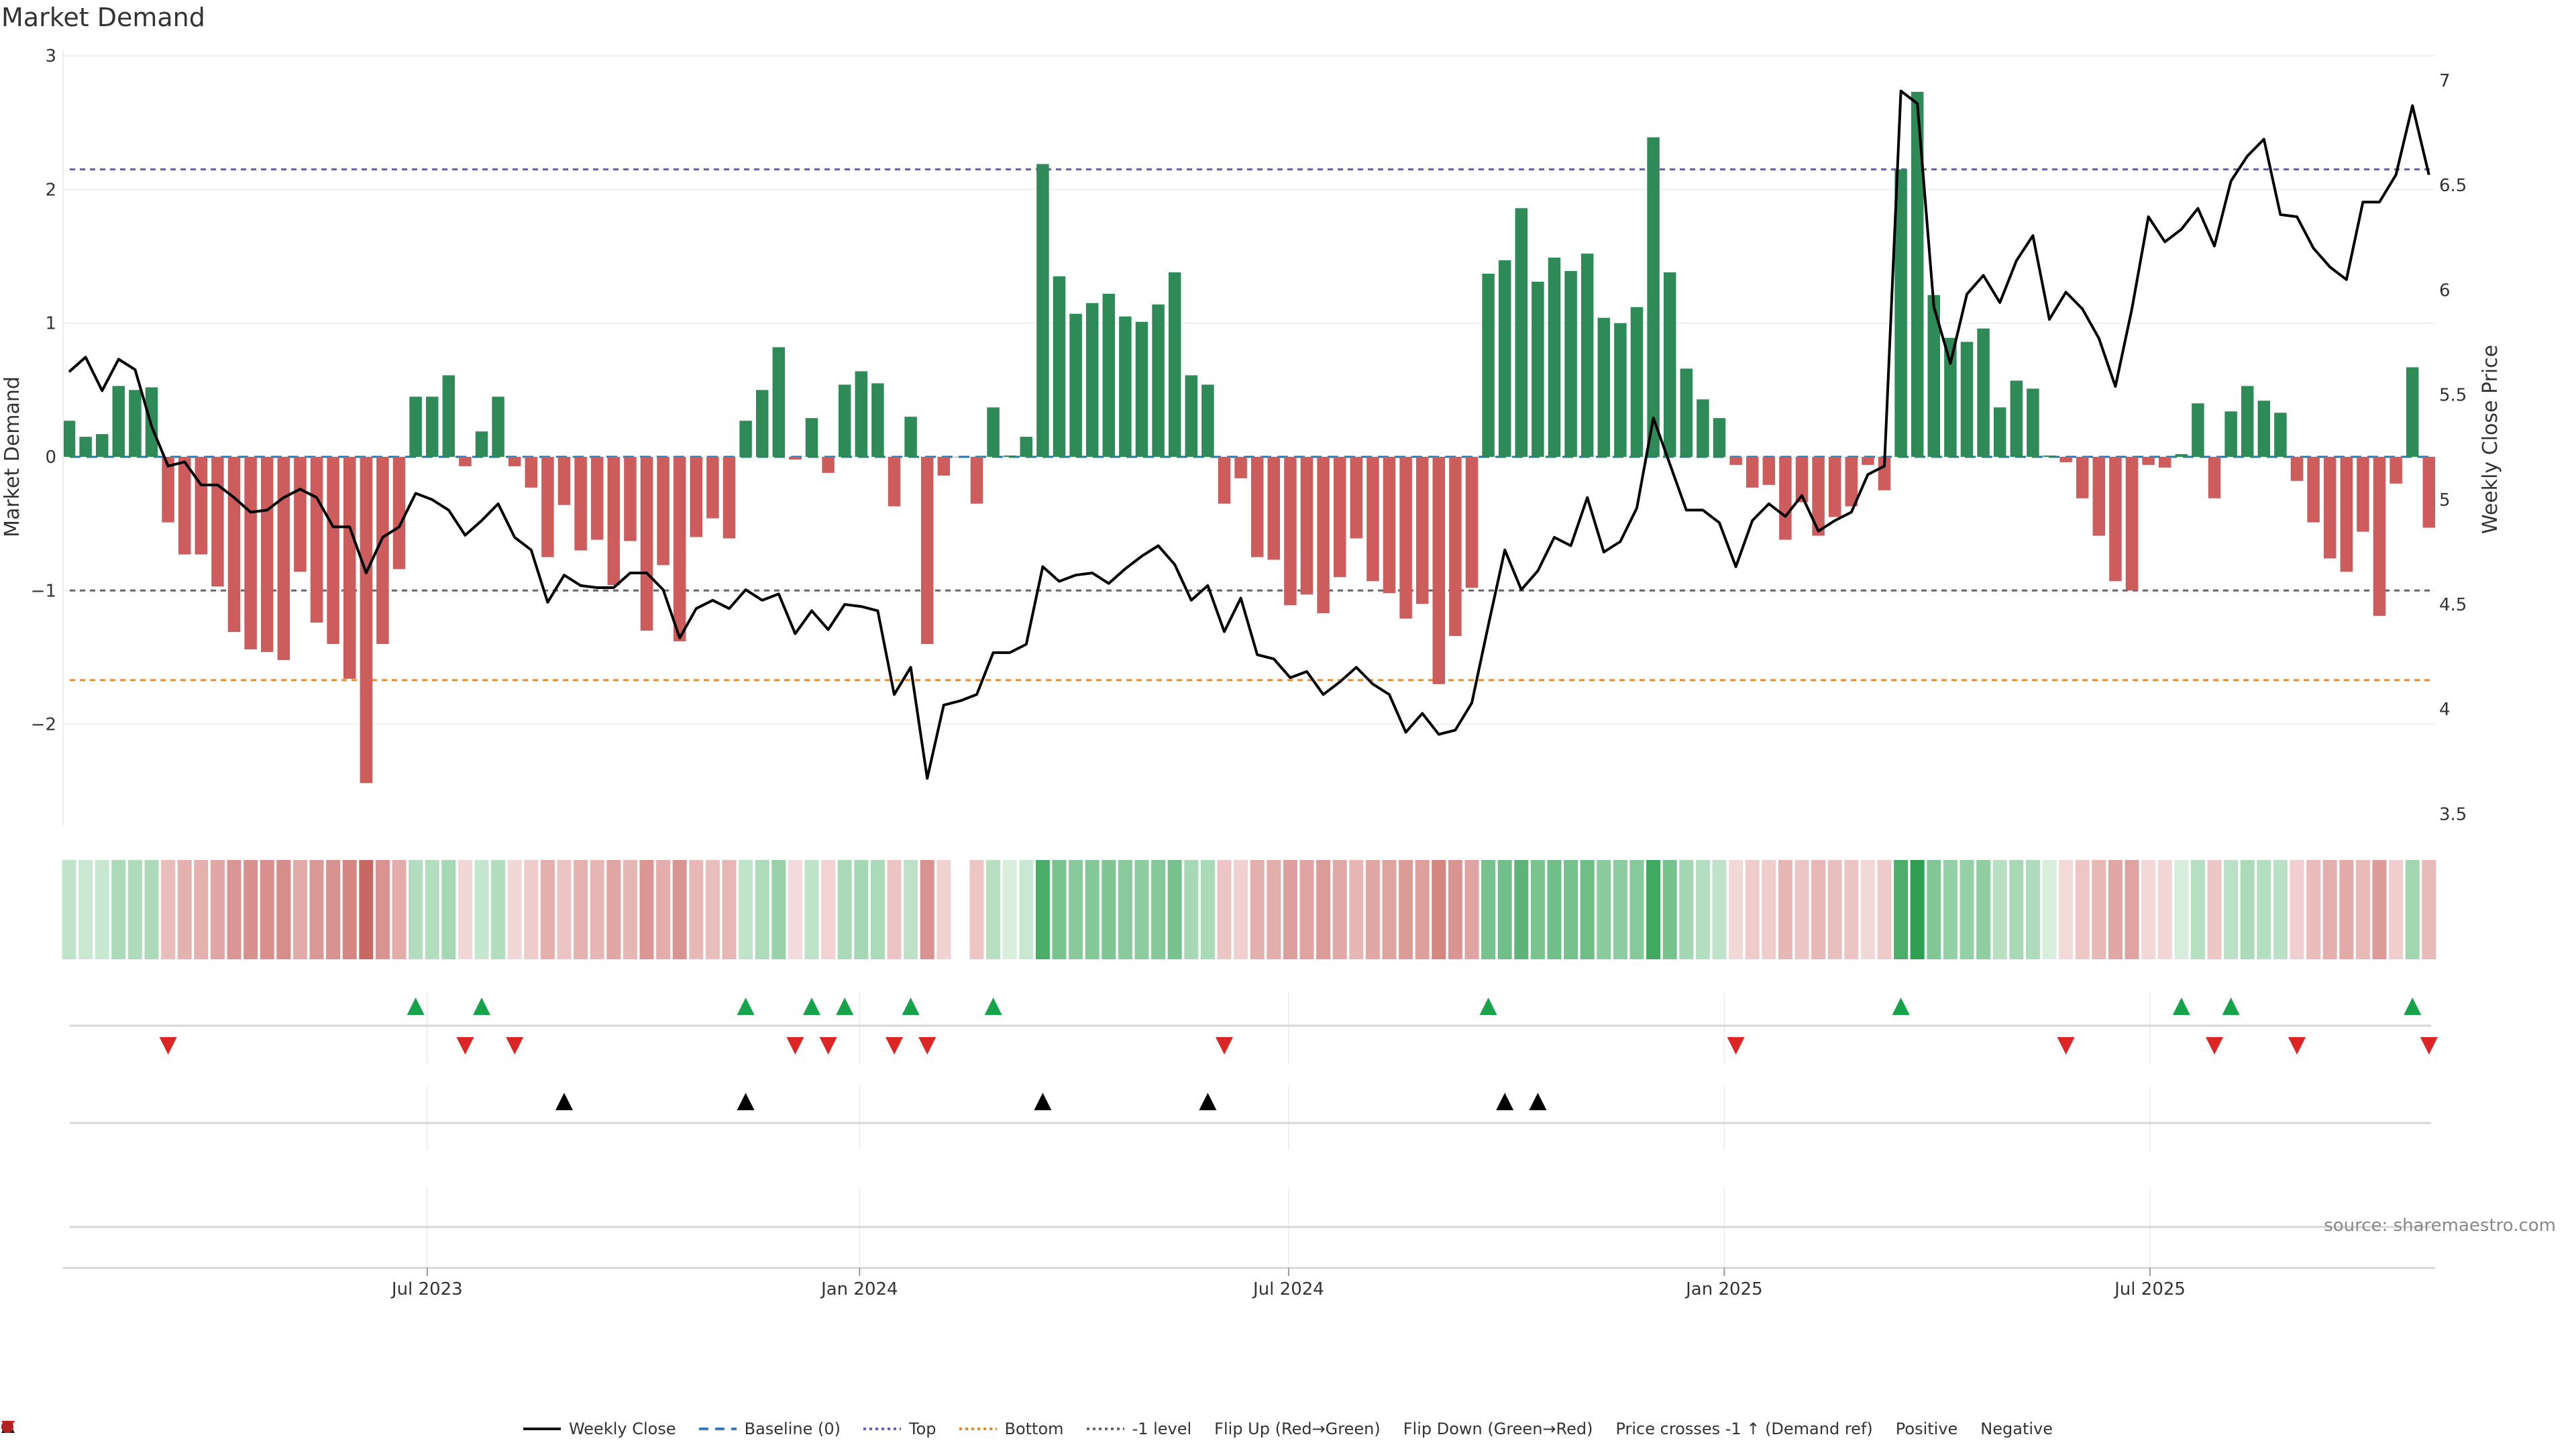 This screenshot has width=2576, height=1449. I want to click on right-tick-label: 7, so click(2445, 81).